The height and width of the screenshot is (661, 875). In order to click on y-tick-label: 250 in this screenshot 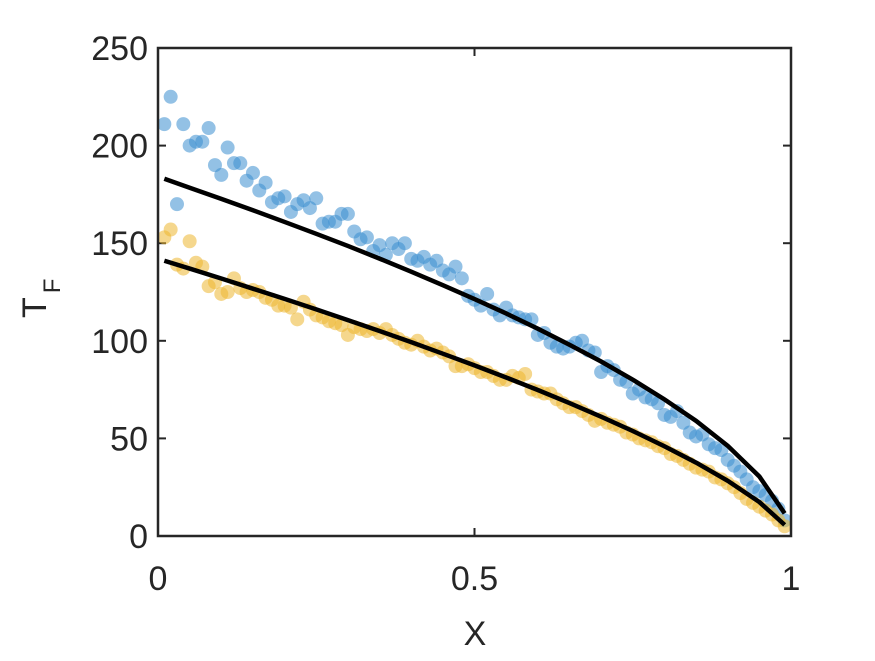, I will do `click(119, 49)`.